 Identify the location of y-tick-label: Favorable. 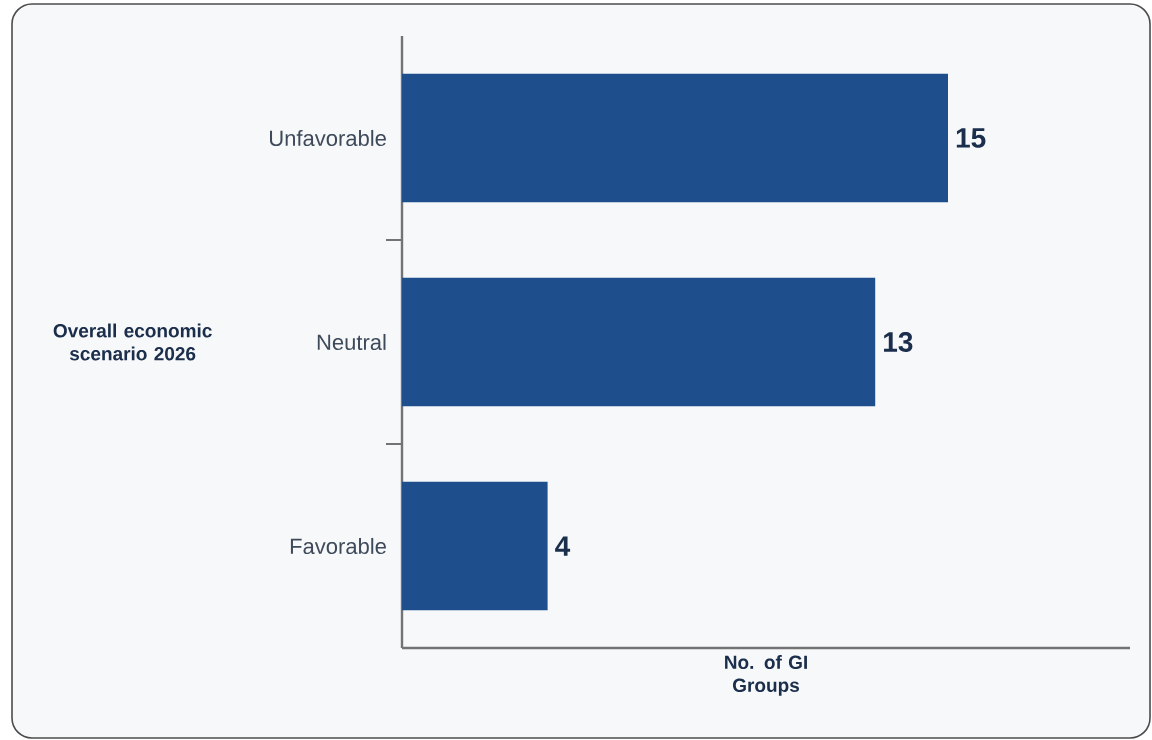
(338, 546).